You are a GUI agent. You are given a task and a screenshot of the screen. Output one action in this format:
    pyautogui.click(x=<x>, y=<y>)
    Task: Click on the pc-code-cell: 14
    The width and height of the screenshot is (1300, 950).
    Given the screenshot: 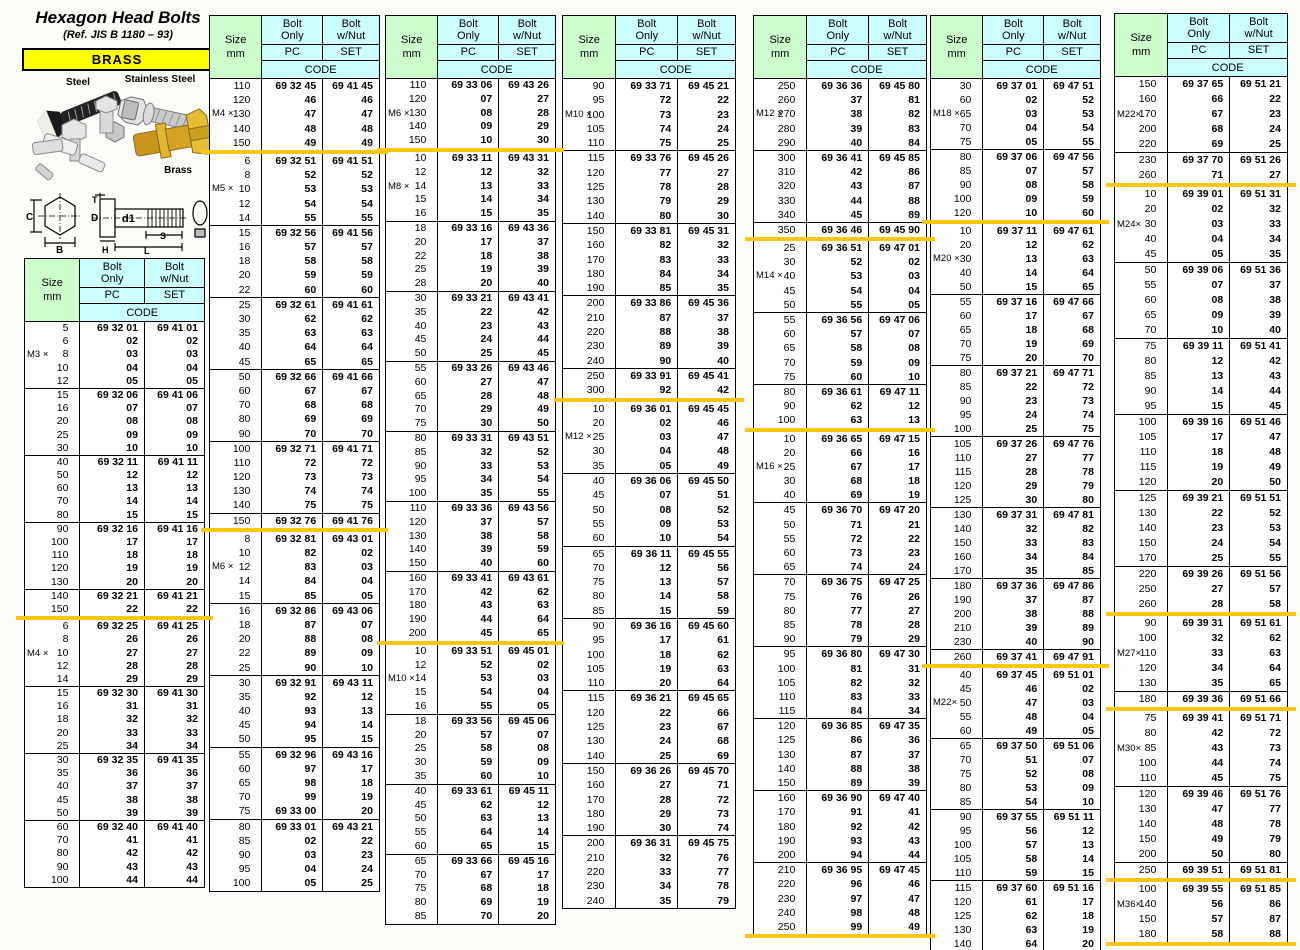 What is the action you would take?
    pyautogui.click(x=112, y=502)
    